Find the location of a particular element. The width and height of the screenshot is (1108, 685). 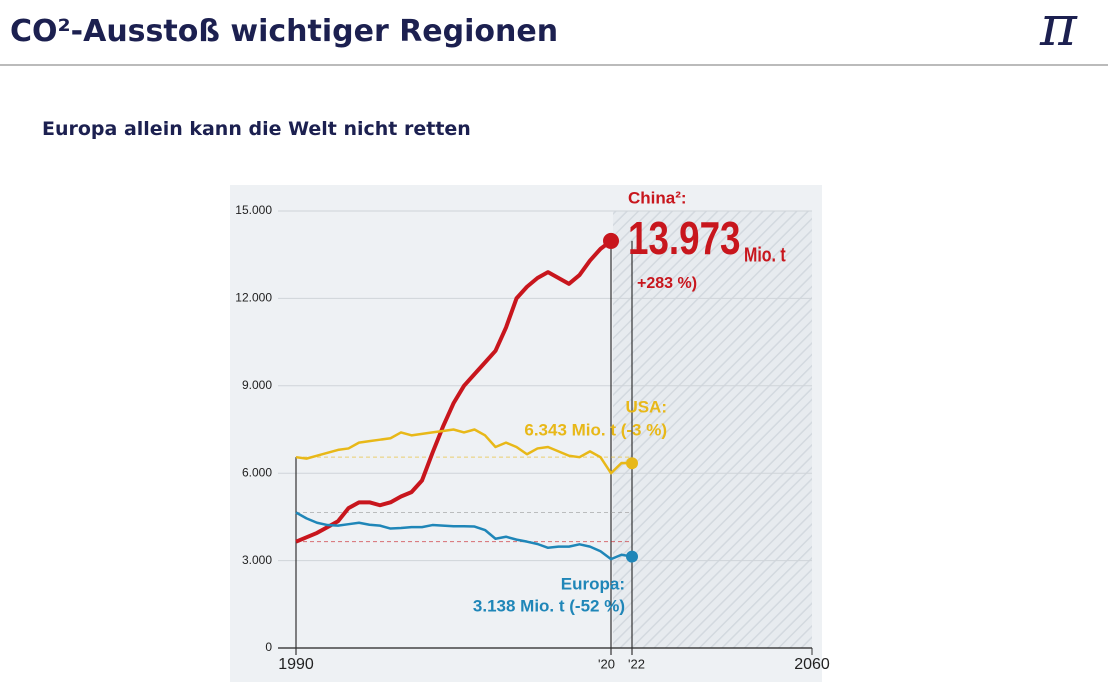

y-tick-label: 15.000 is located at coordinates (253, 210).